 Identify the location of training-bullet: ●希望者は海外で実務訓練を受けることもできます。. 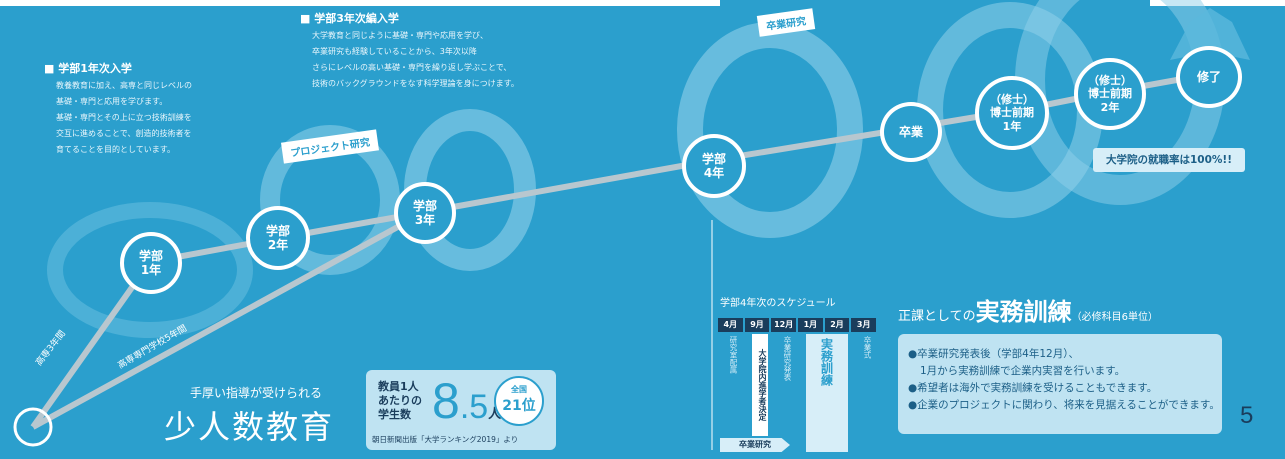
(1033, 388).